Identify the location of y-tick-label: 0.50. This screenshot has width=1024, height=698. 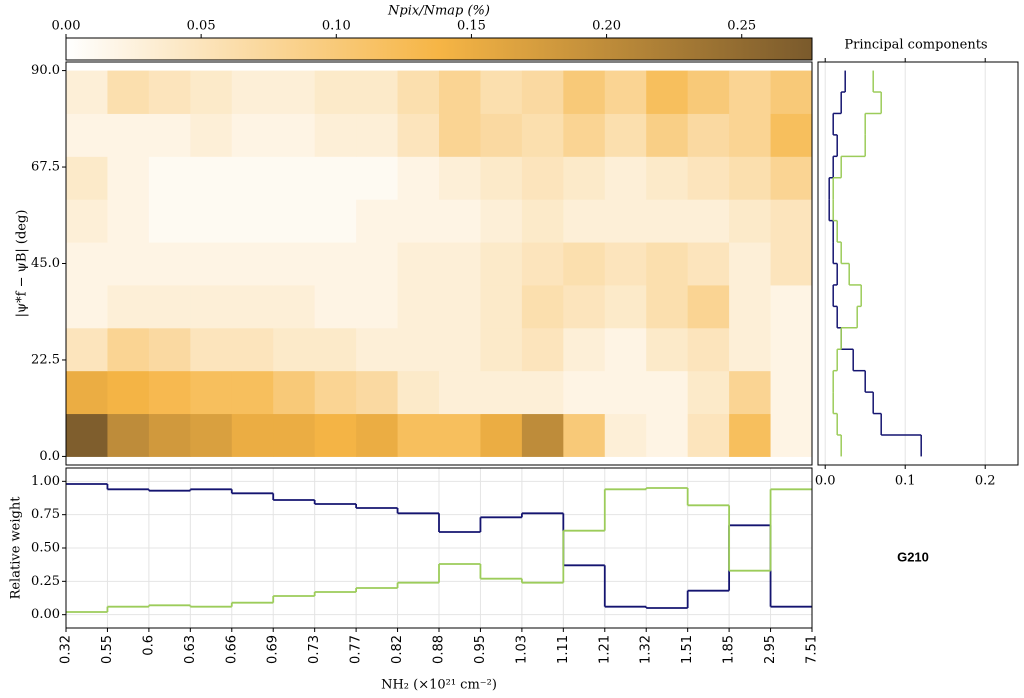
(45, 548).